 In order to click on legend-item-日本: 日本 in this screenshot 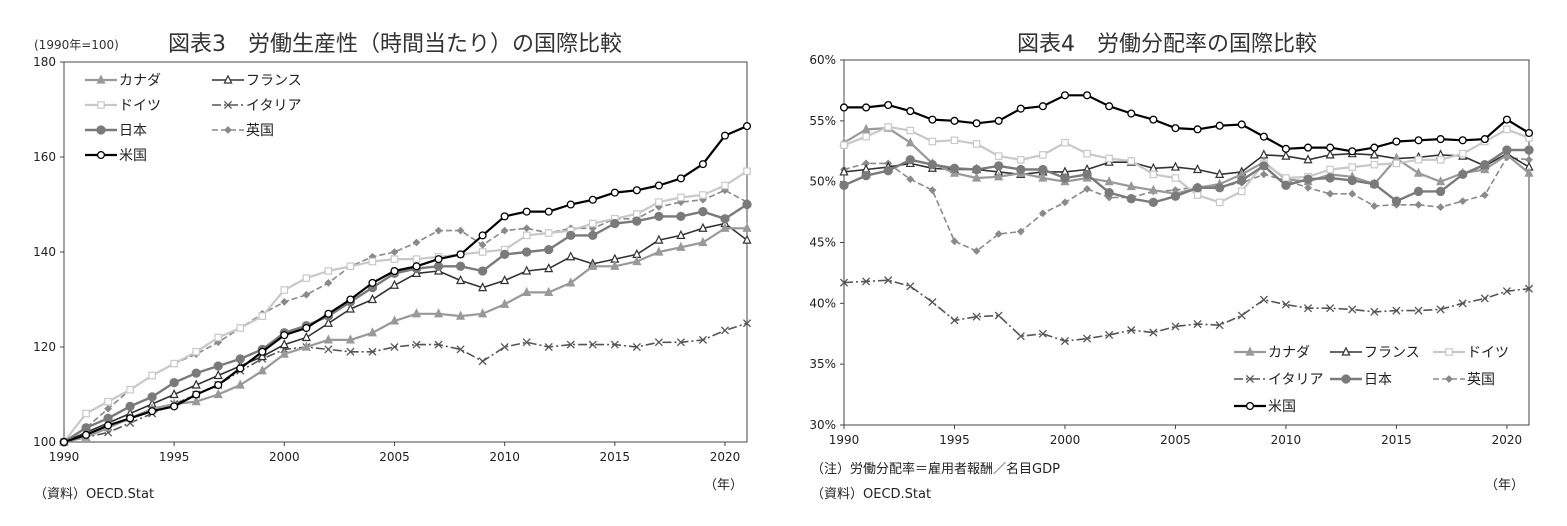, I will do `click(116, 131)`.